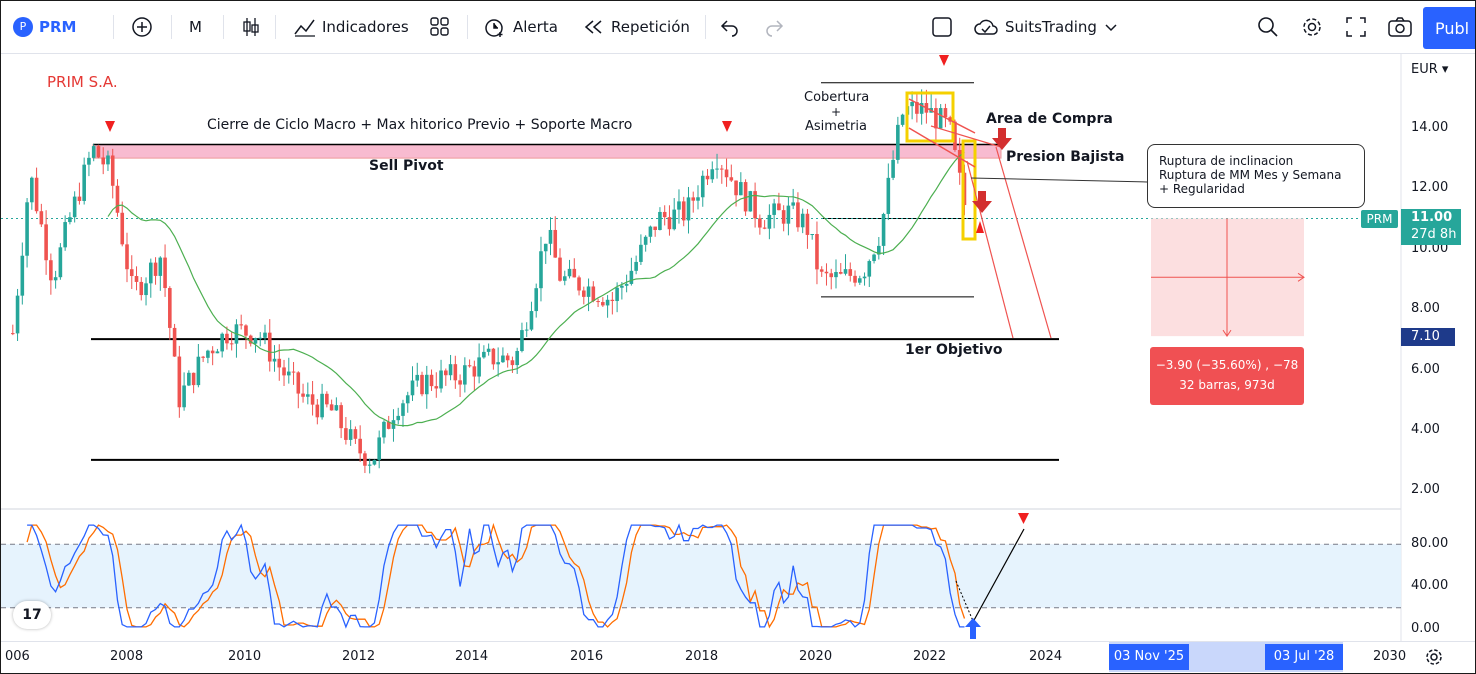 This screenshot has height=674, width=1476. Describe the element at coordinates (440, 27) in the screenshot. I see `templates-button` at that location.